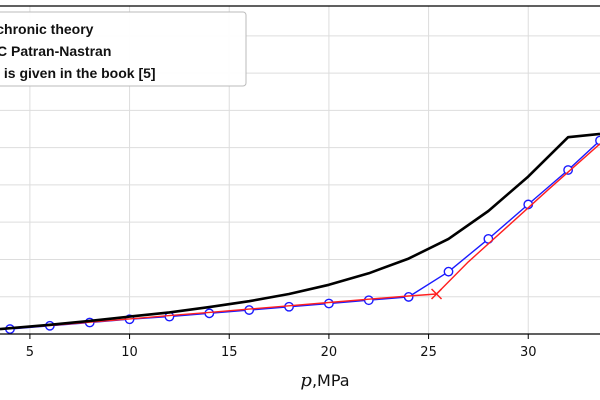 This screenshot has height=400, width=600. I want to click on legend-entry-isochronic: Isochronic theory, so click(47, 29).